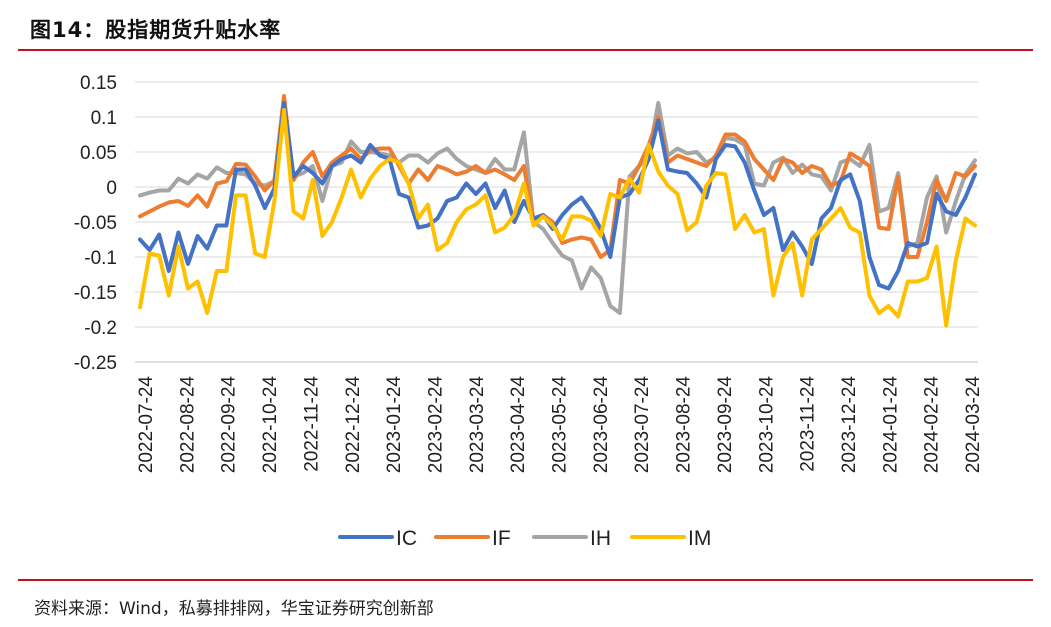 Image resolution: width=1051 pixels, height=627 pixels. Describe the element at coordinates (808, 424) in the screenshot. I see `x-tick-label: 2023-11-24` at that location.